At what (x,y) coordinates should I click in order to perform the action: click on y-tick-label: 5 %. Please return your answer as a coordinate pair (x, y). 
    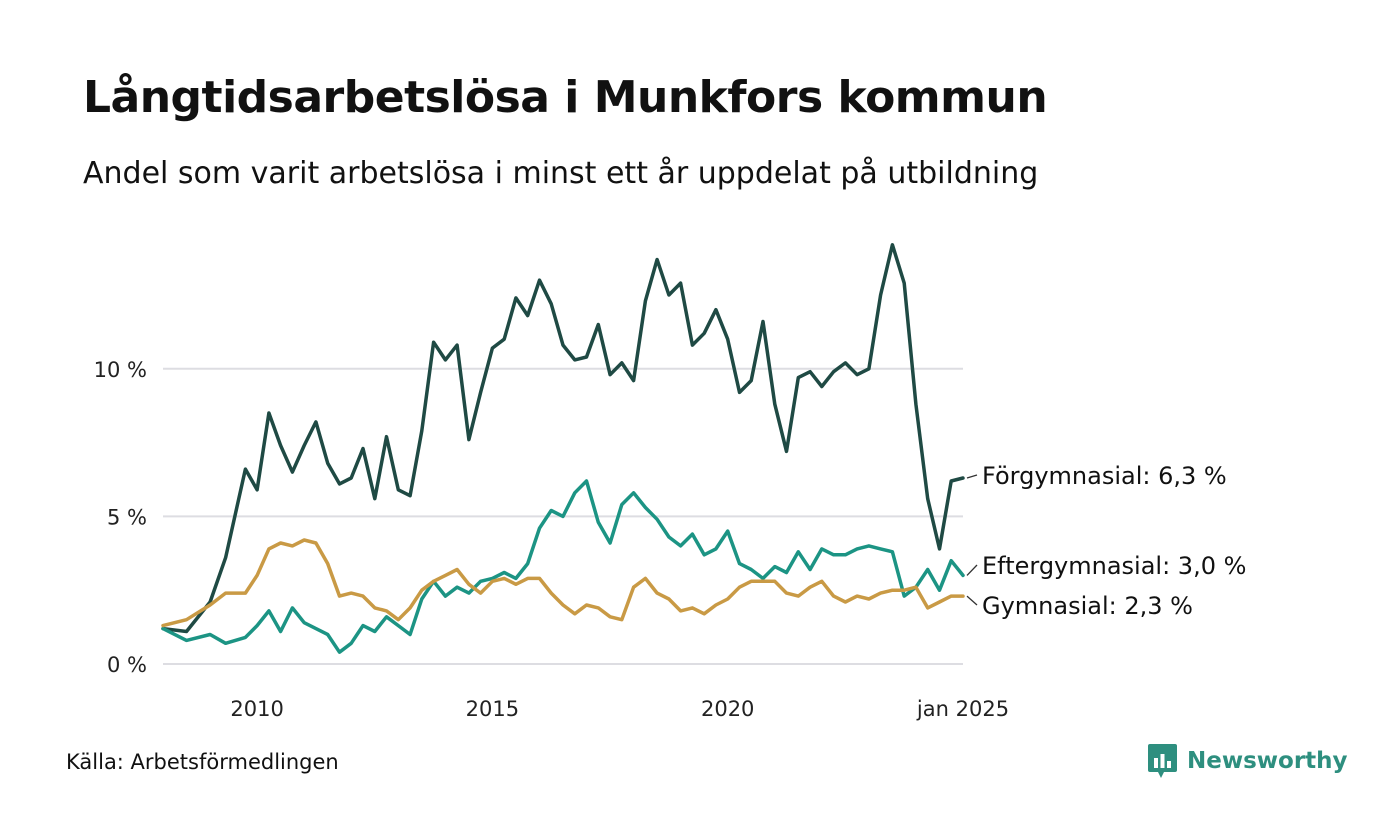
    Looking at the image, I should click on (127, 517).